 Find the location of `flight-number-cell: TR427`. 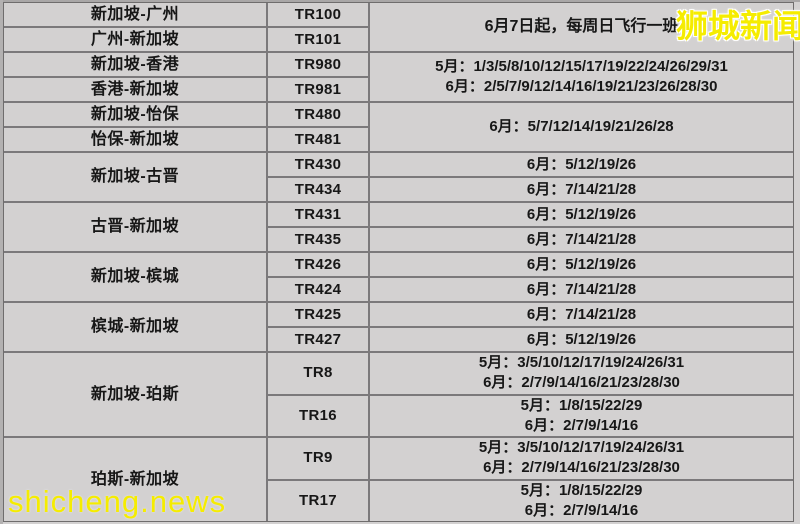

flight-number-cell: TR427 is located at coordinates (318, 339).